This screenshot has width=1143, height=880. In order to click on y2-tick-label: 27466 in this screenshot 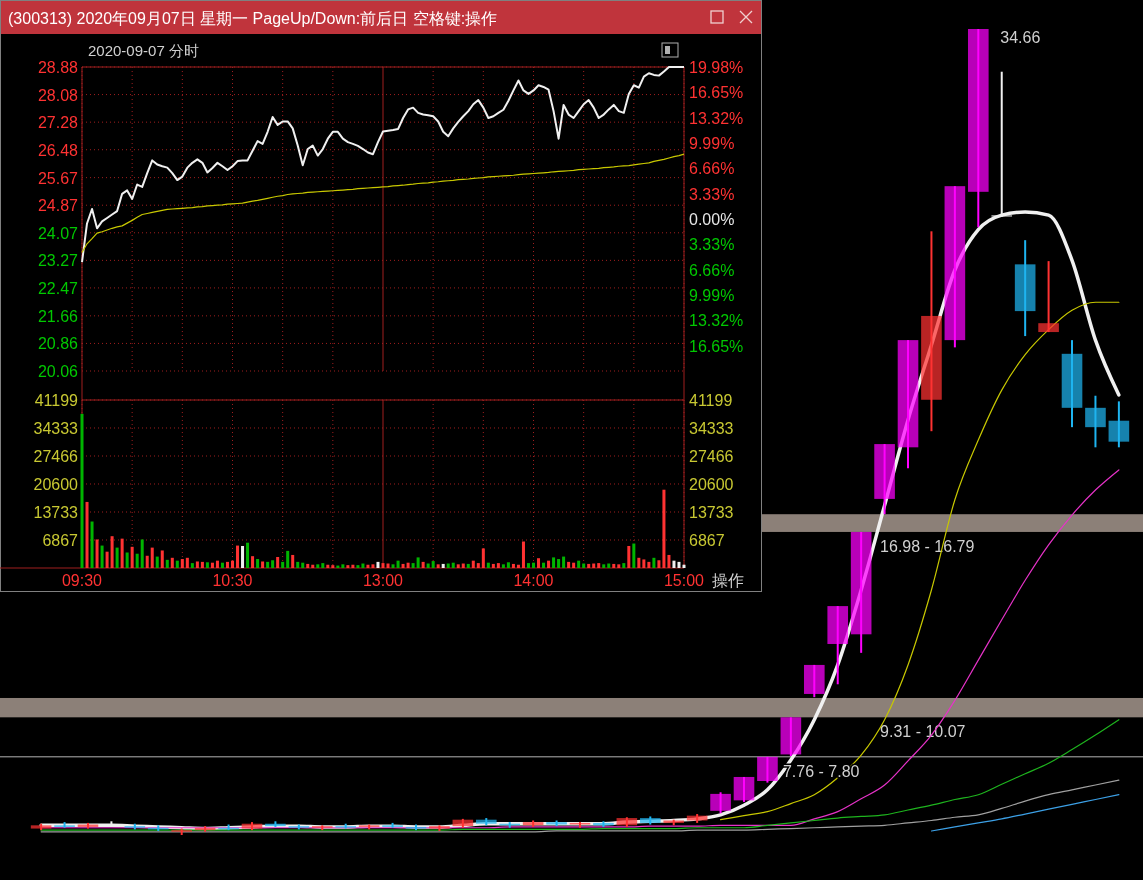, I will do `click(711, 456)`.